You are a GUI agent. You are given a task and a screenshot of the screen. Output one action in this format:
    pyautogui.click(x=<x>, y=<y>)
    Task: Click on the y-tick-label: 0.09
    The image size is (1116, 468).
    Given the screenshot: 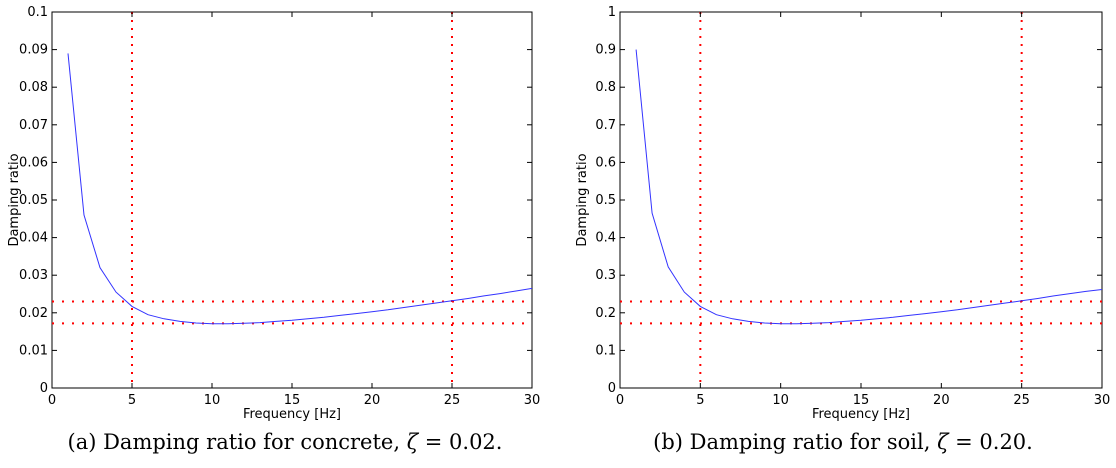 What is the action you would take?
    pyautogui.click(x=33, y=50)
    